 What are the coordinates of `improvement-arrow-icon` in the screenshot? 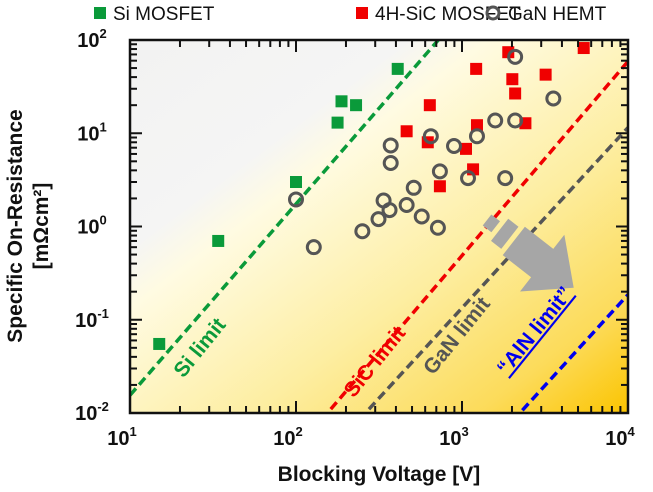 It's located at (528, 253).